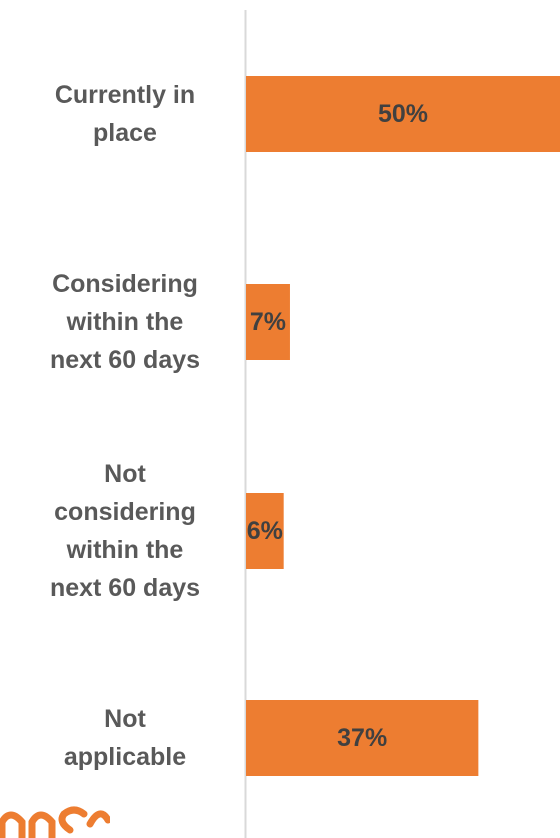  Describe the element at coordinates (125, 531) in the screenshot. I see `category-label: Not considering within the next 60 days` at that location.